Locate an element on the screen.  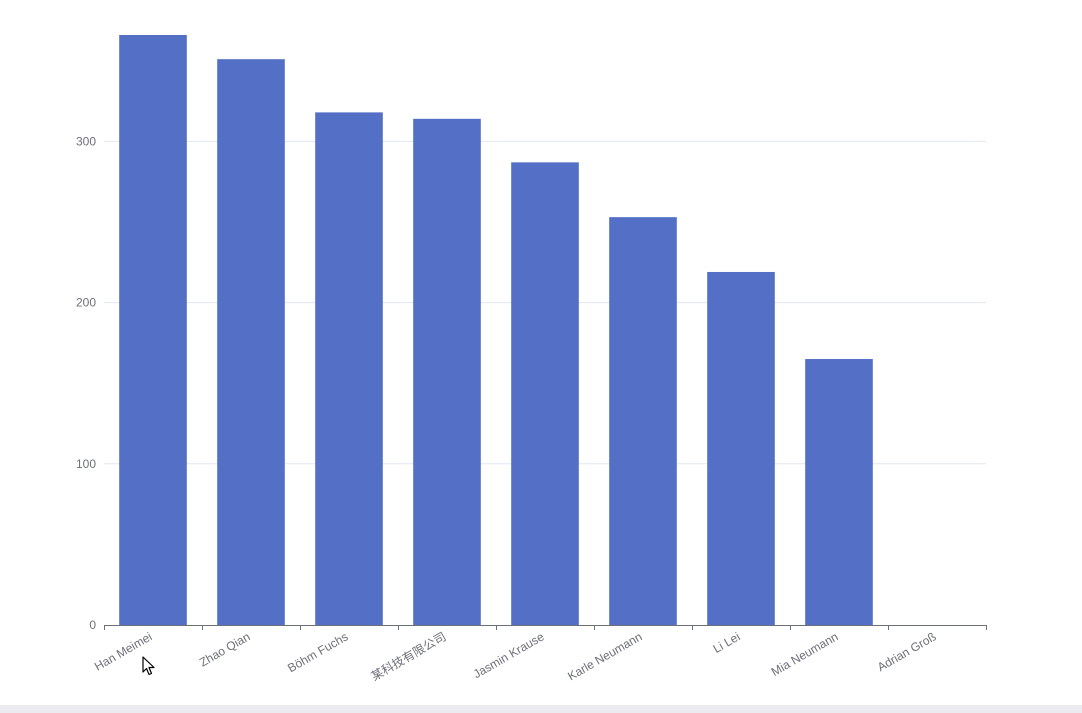
y-tick-label: 300 is located at coordinates (86, 141).